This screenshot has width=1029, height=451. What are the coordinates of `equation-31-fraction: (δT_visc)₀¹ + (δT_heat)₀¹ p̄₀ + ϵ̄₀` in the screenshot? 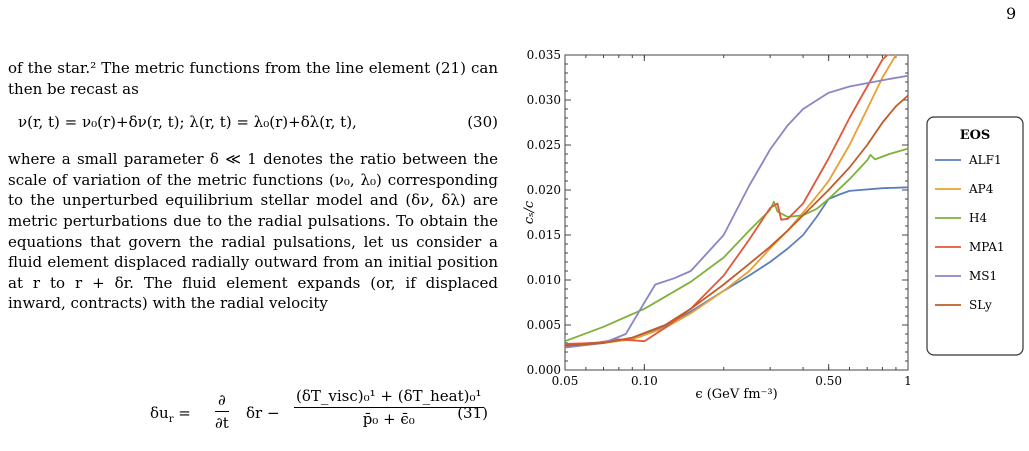 It's located at (389, 407).